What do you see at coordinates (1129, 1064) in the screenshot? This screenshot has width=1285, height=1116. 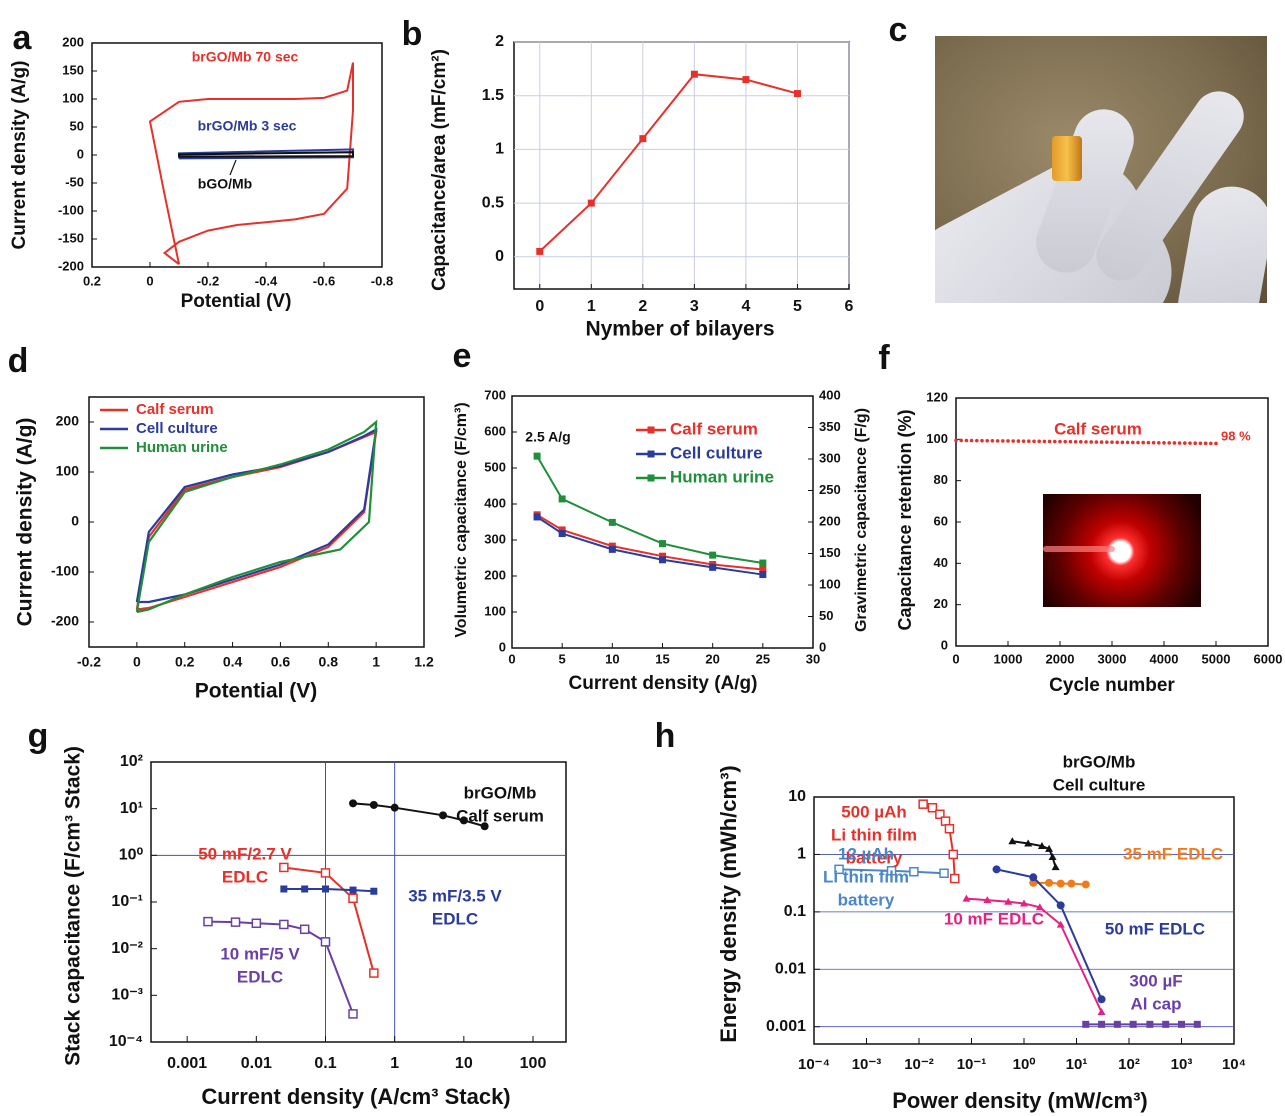 I see `x-tick-label-h: 10²` at bounding box center [1129, 1064].